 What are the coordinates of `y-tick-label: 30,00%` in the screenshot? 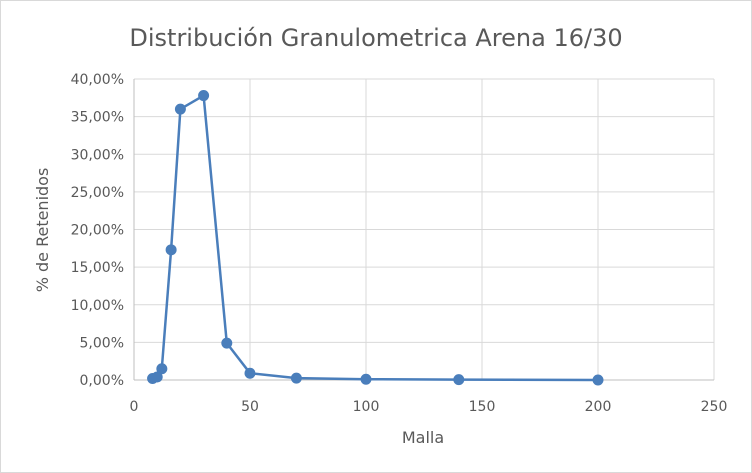 It's located at (97, 155).